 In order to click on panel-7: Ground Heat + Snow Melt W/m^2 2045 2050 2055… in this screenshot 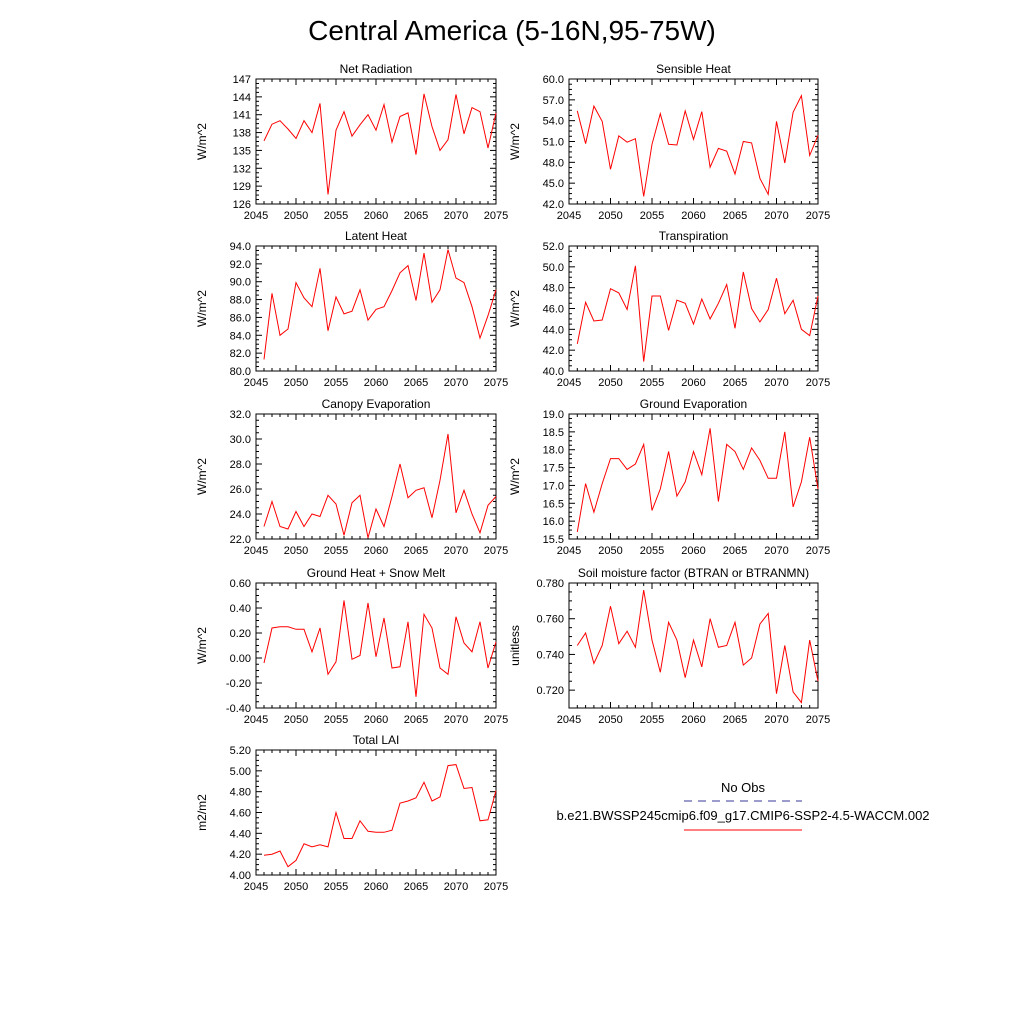, I will do `click(351, 646)`.